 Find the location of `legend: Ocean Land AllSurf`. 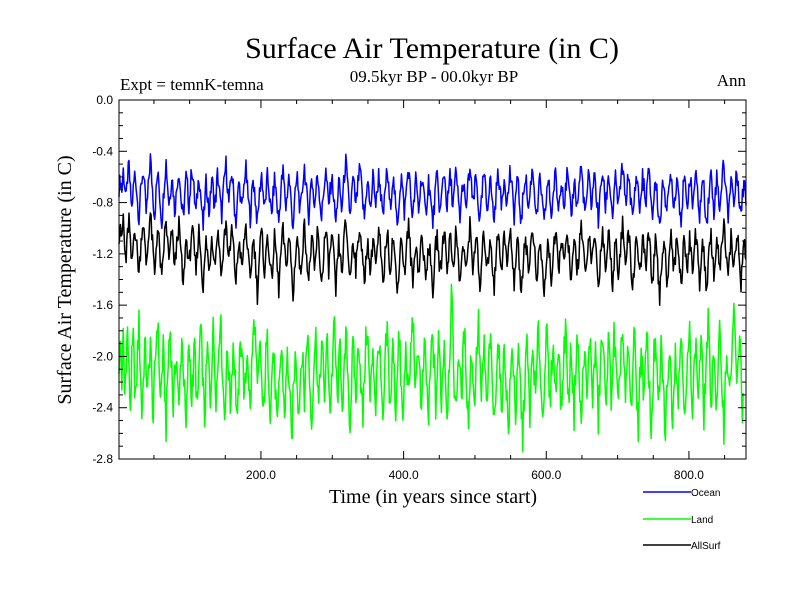

legend: Ocean Land AllSurf is located at coordinates (682, 520).